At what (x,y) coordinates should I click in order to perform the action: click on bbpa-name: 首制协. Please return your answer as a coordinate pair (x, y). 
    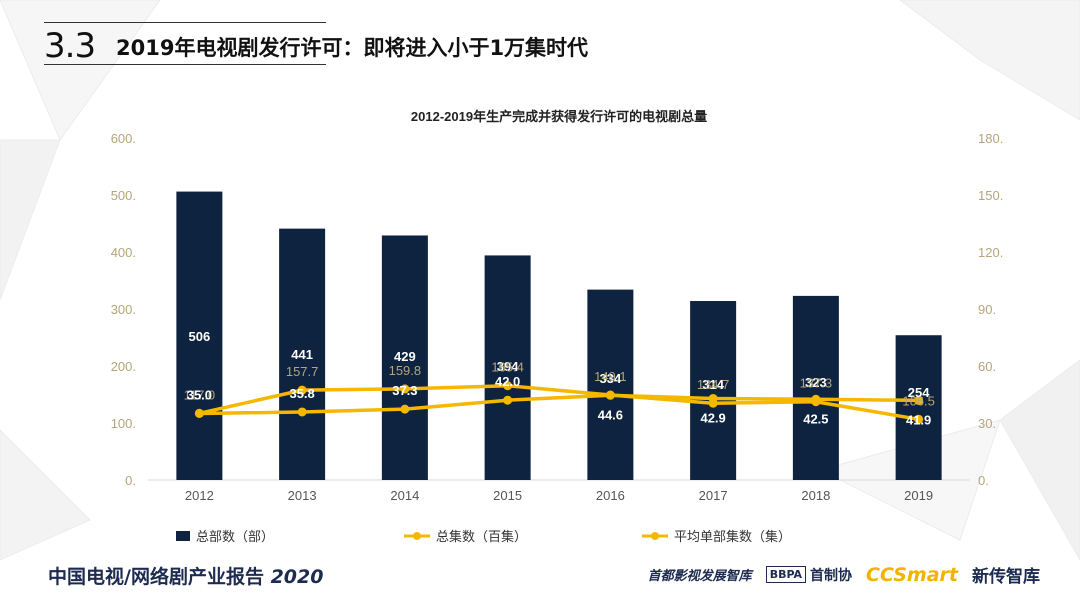
    Looking at the image, I should click on (831, 575).